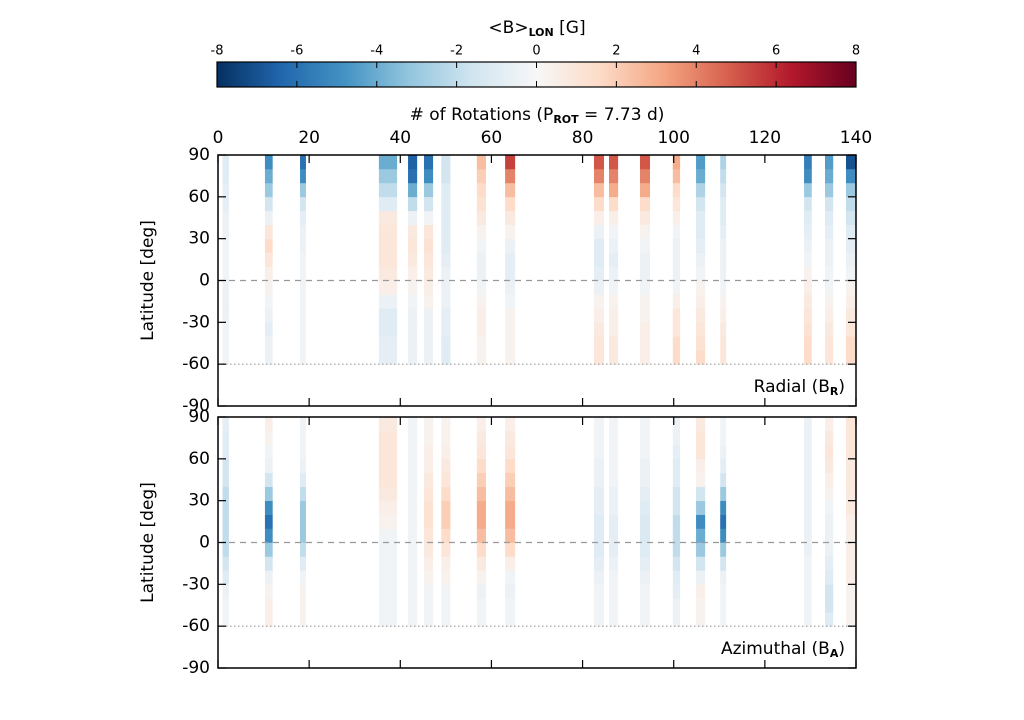 This screenshot has height=720, width=1024. I want to click on x-tick-label: 100, so click(673, 138).